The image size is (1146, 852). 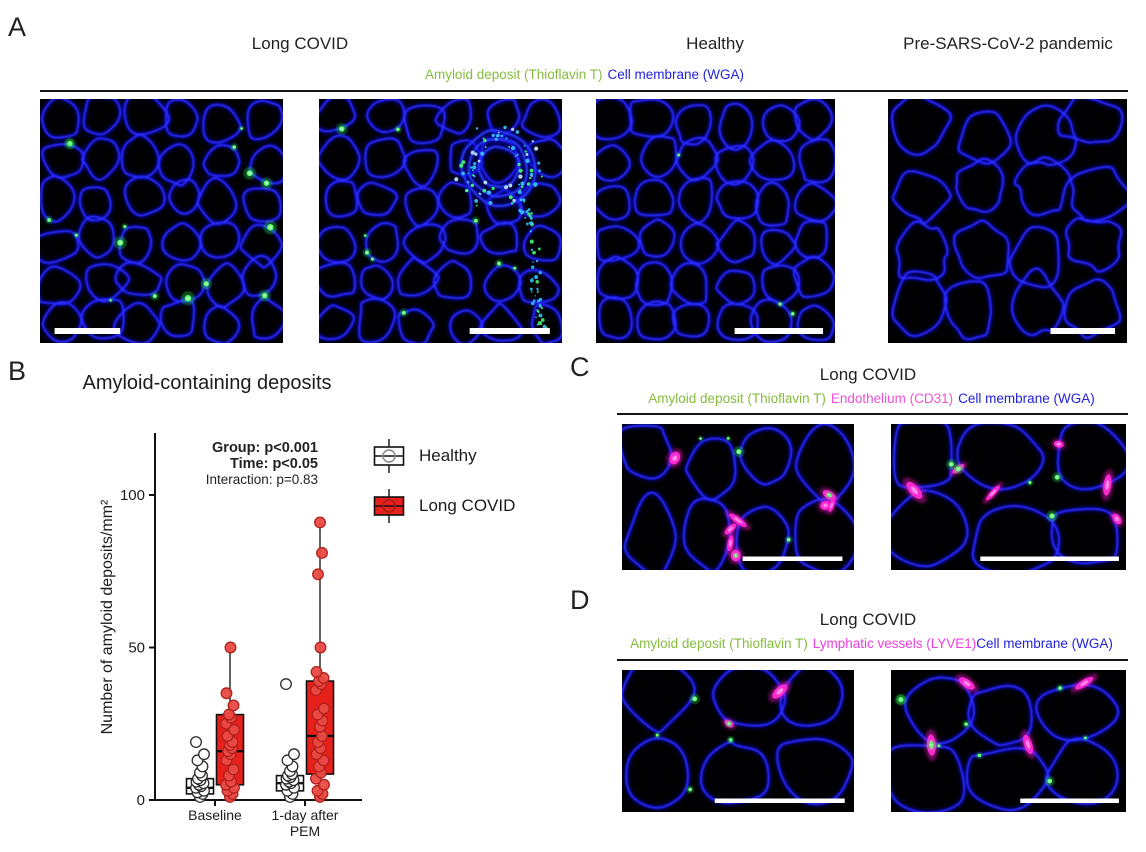 I want to click on panel-label-a: A, so click(x=17, y=27).